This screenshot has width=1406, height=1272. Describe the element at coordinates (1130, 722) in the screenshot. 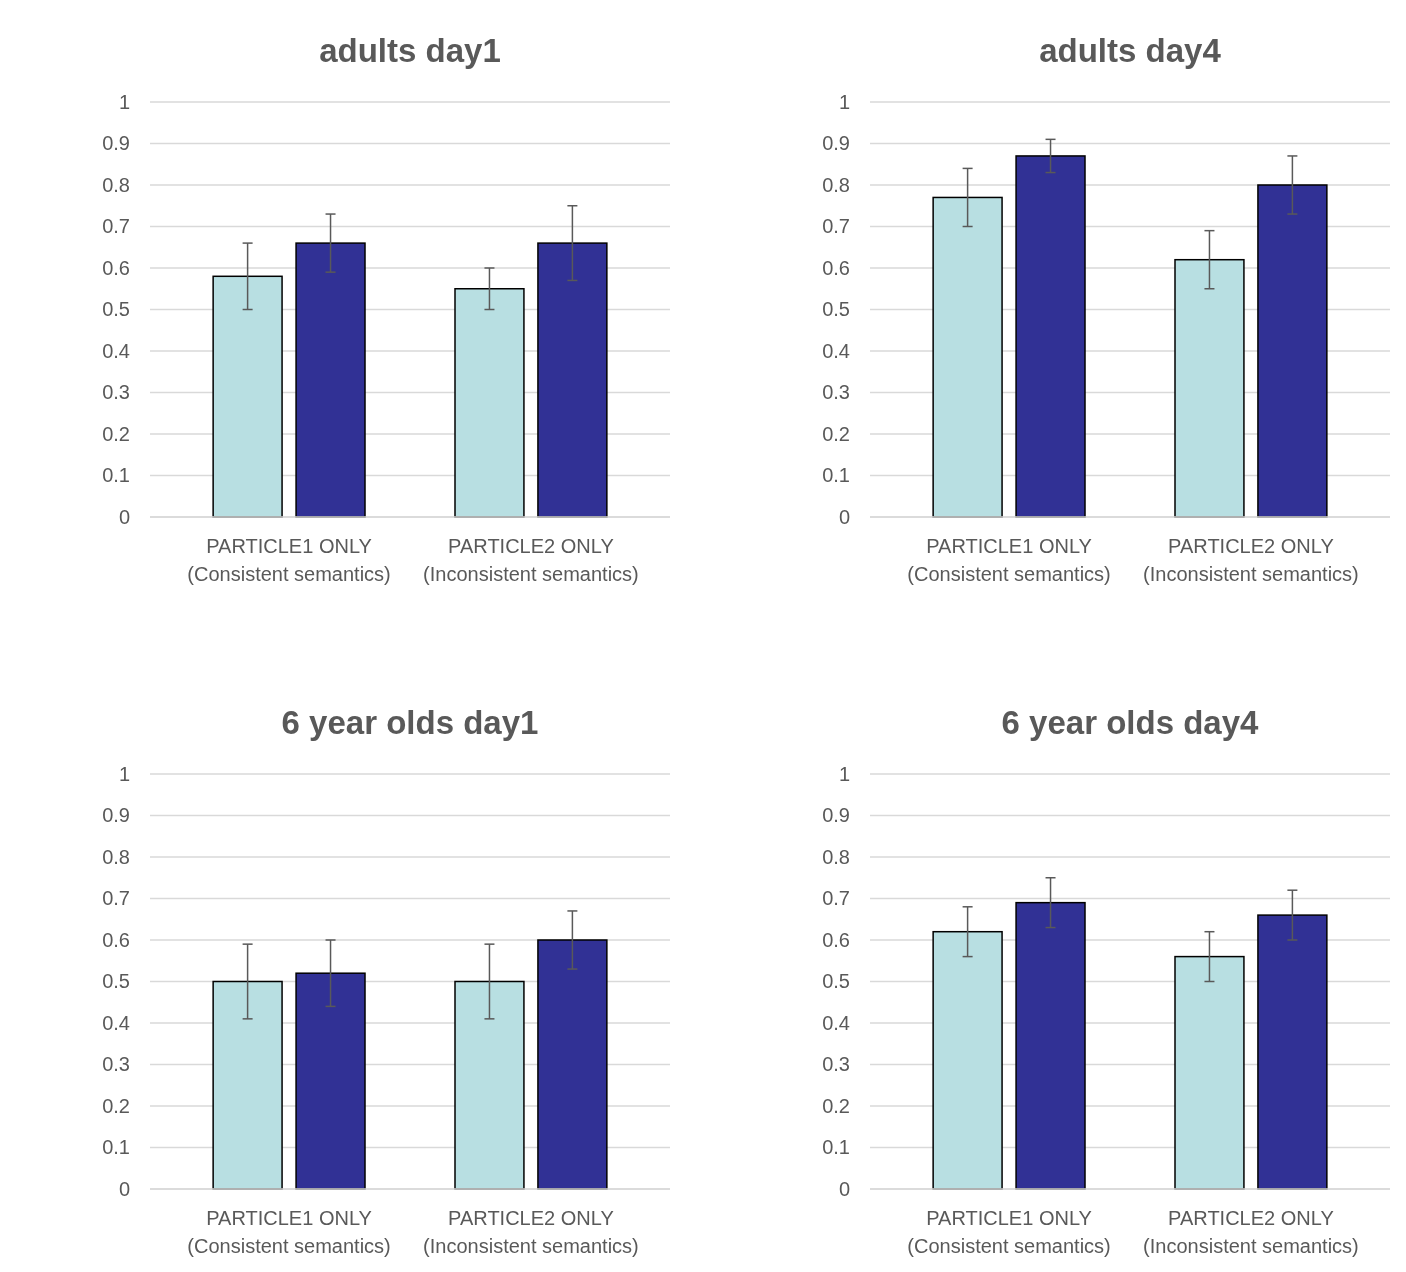

I see `chart-title: 6 year olds day4` at that location.